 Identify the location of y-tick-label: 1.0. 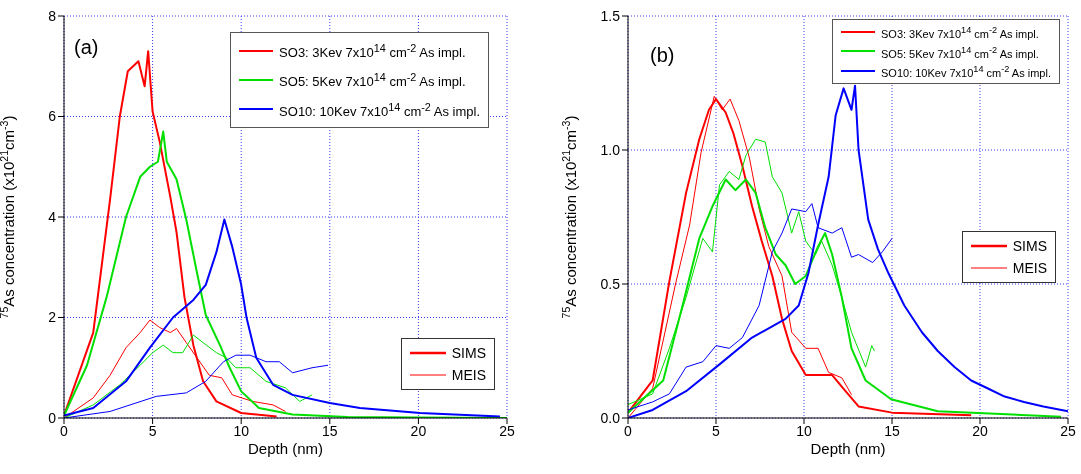
(610, 149).